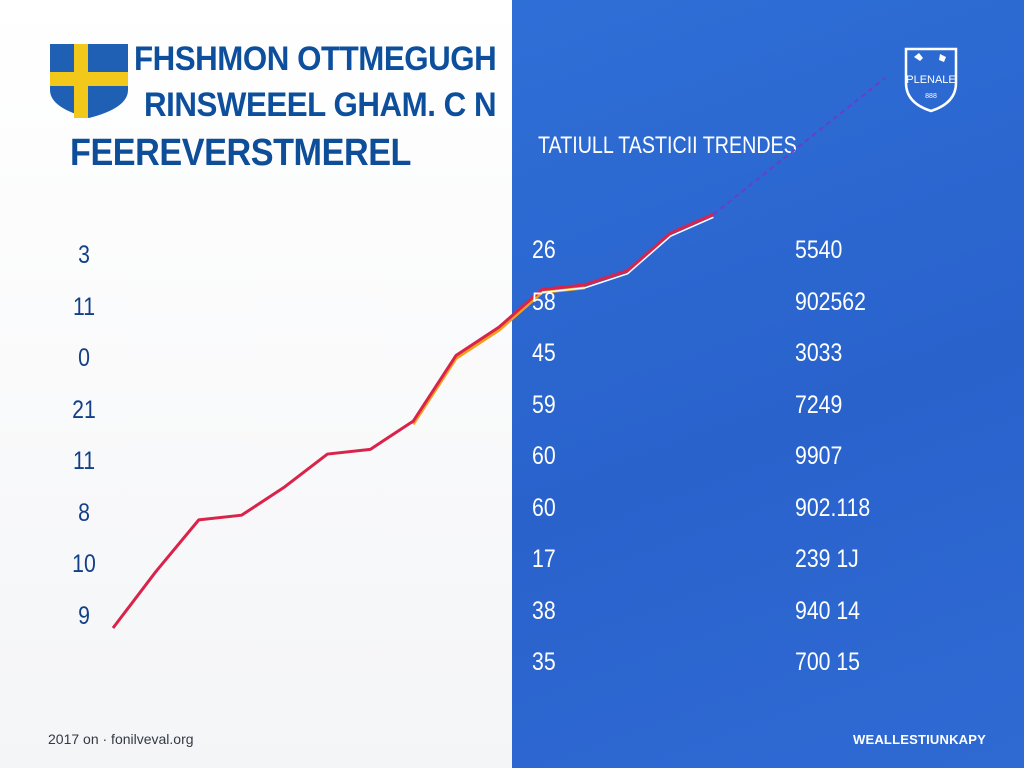  I want to click on chart-subtitle: TATIULL TASTICII TRENDES, so click(667, 145).